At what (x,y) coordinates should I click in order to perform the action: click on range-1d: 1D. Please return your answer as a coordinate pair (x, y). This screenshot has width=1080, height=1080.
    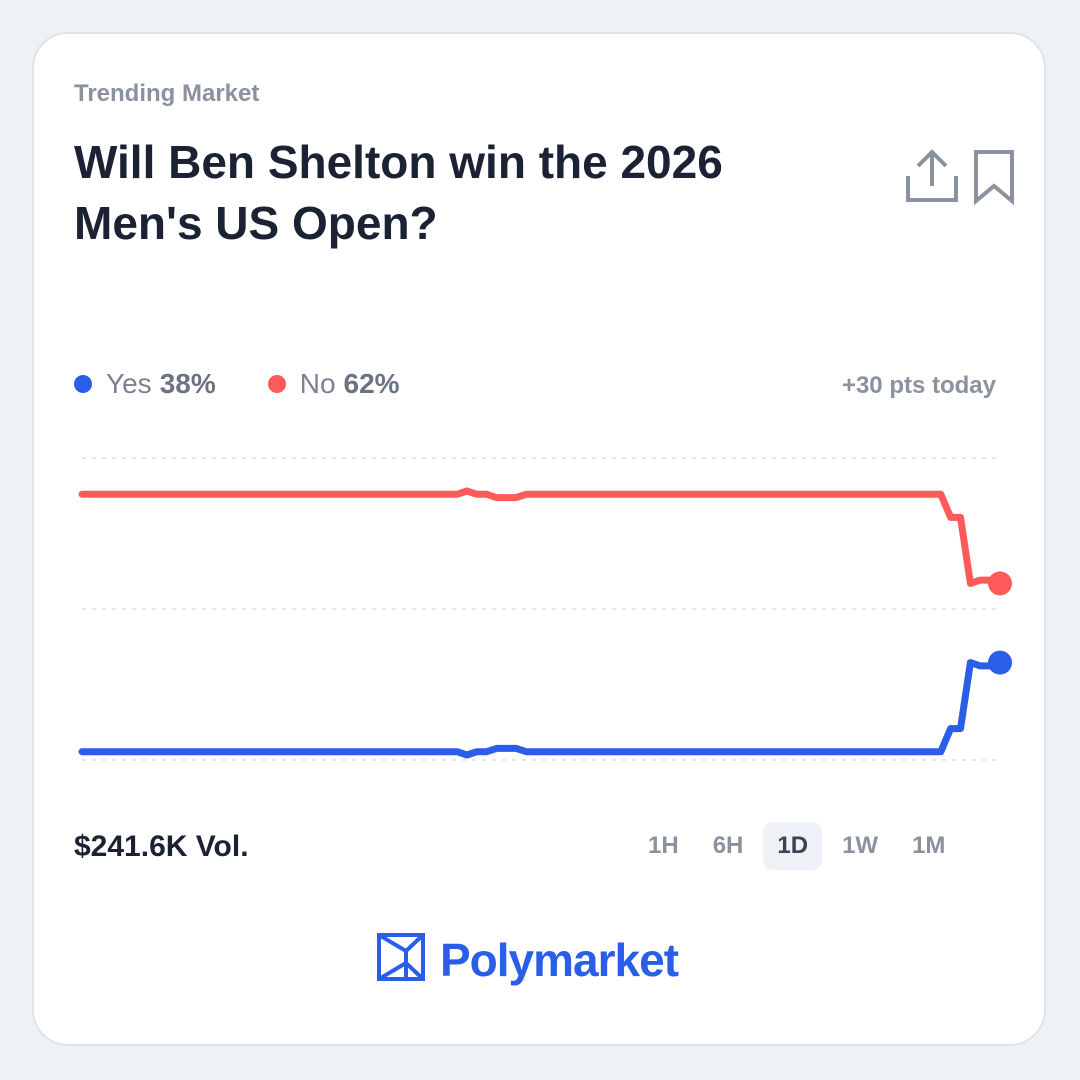
    Looking at the image, I should click on (793, 846).